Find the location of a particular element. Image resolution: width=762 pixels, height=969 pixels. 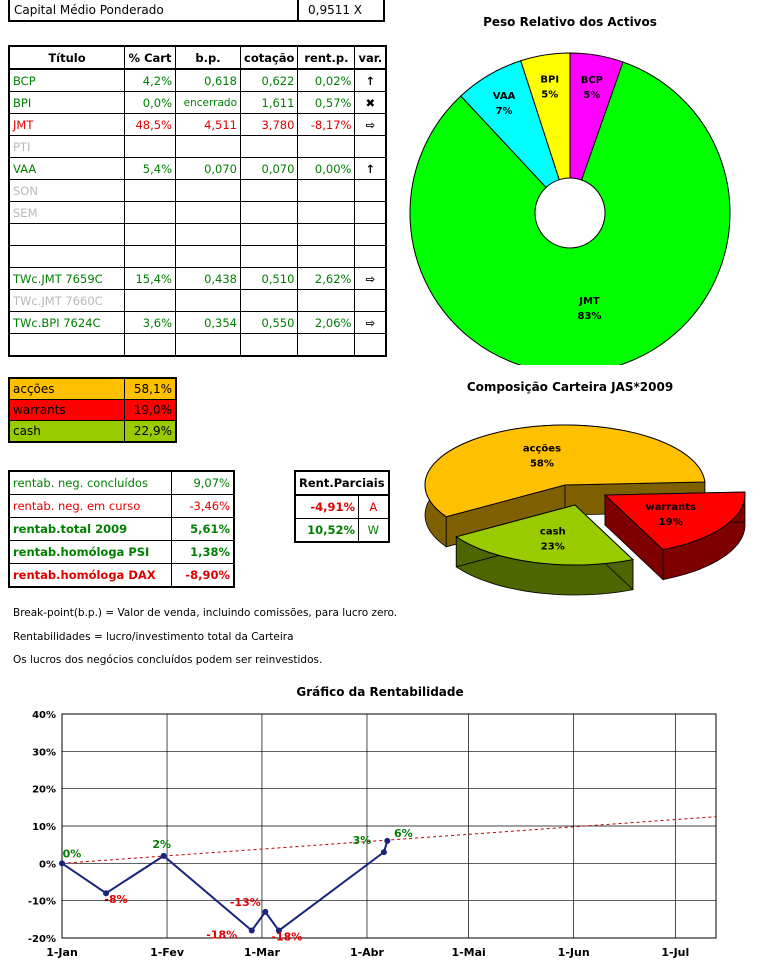

holding-cart: 15,4% is located at coordinates (150, 278).